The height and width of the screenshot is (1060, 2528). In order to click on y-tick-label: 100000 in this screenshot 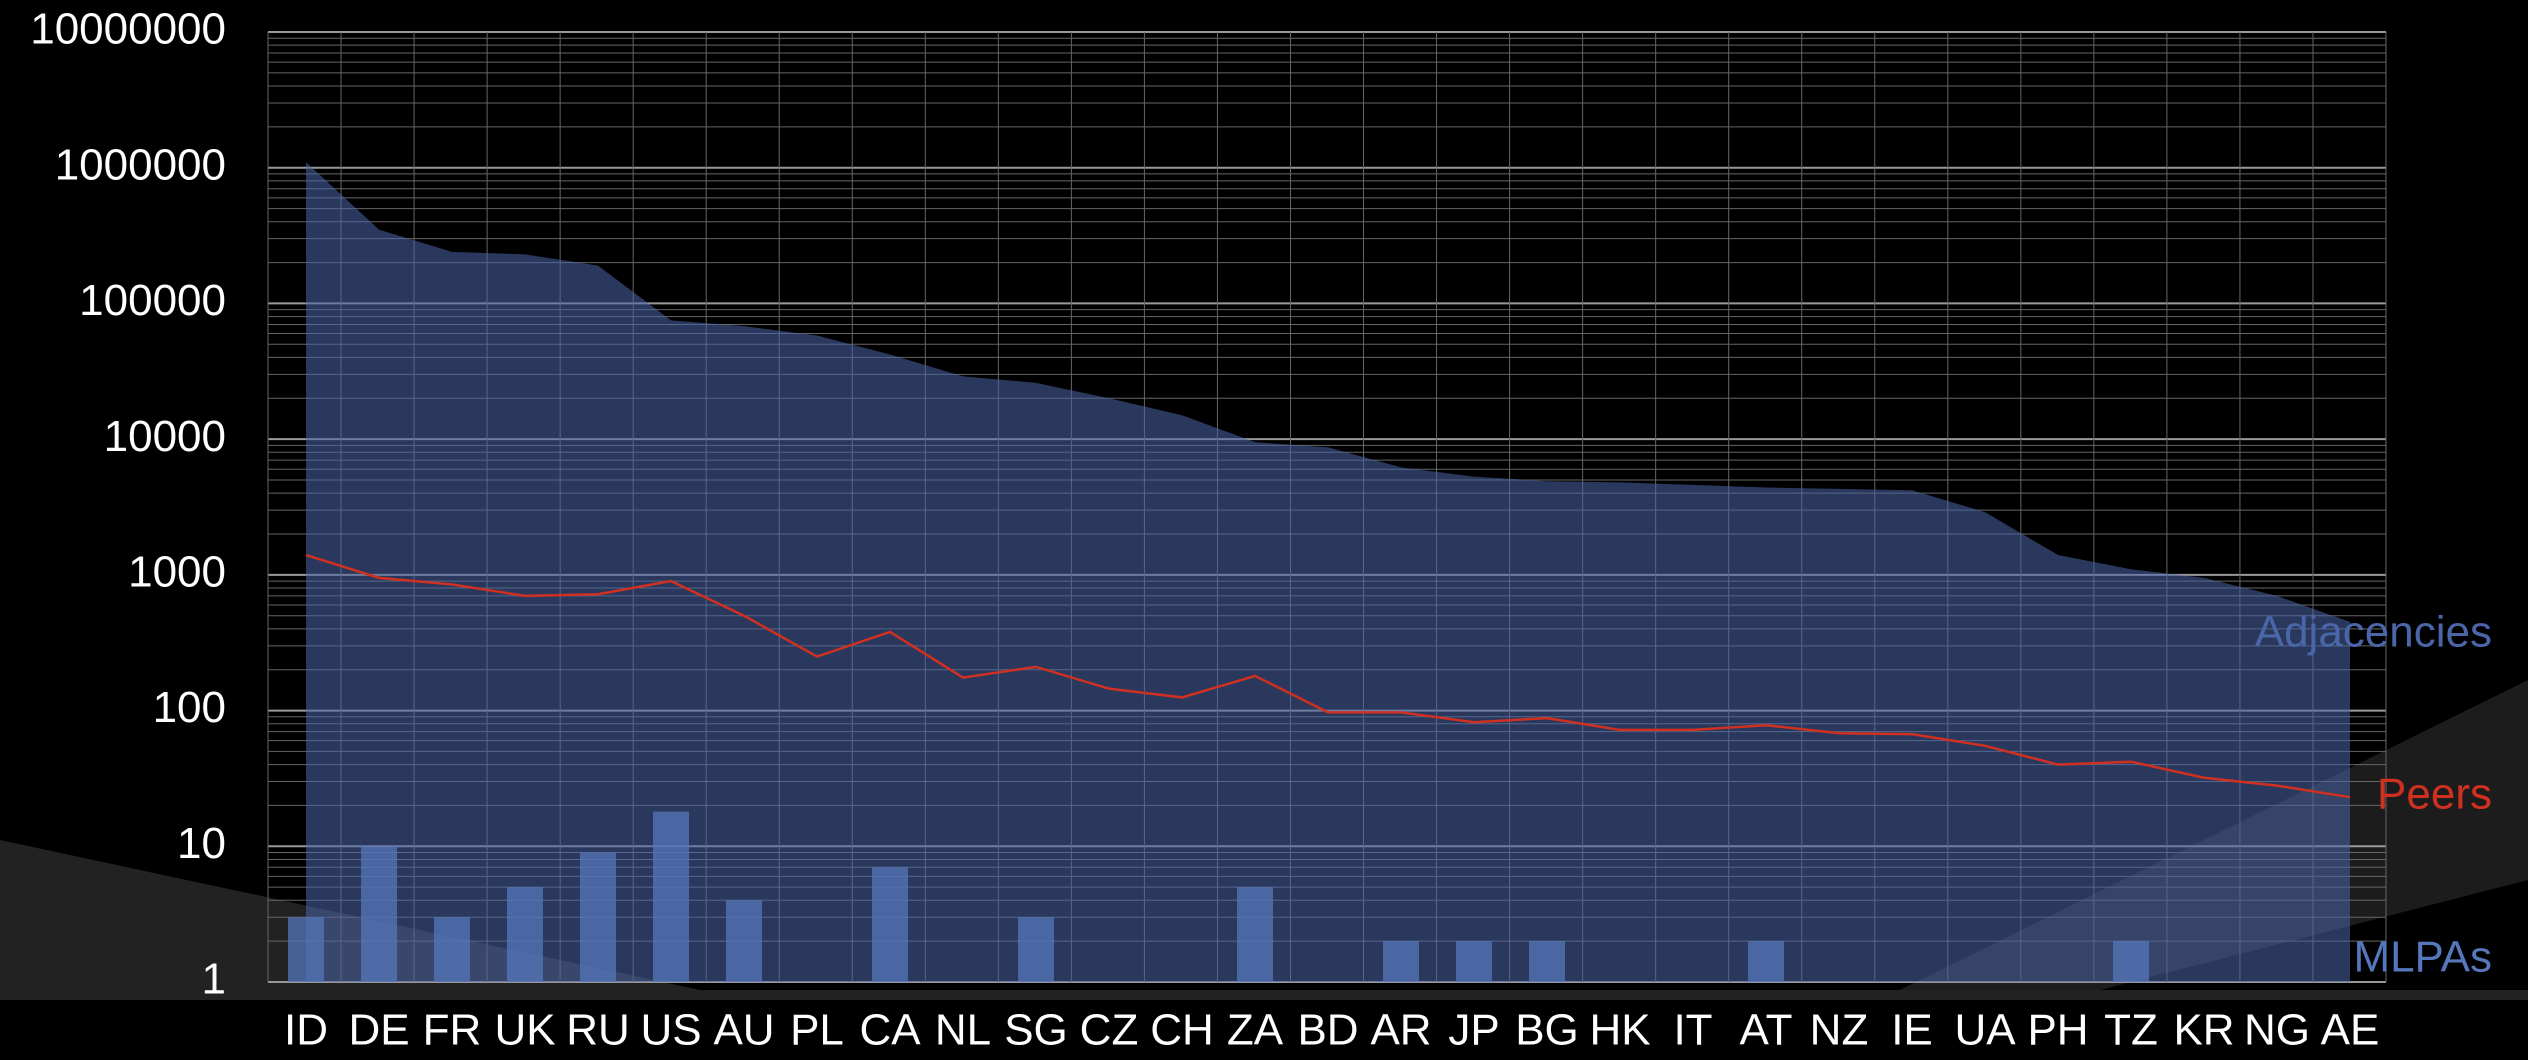, I will do `click(152, 300)`.